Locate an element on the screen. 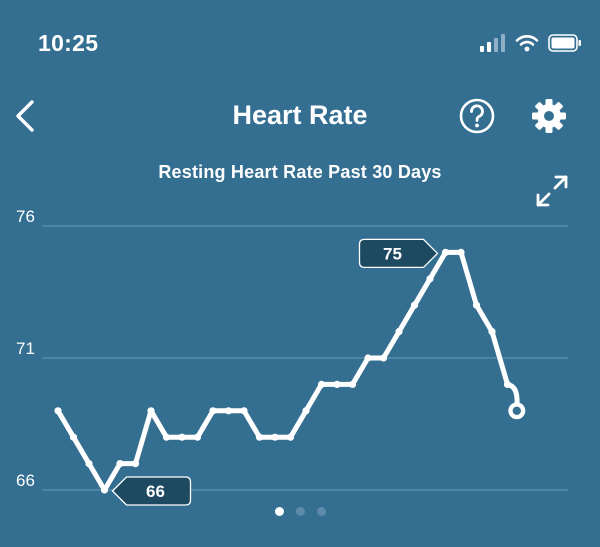 The width and height of the screenshot is (600, 547). current-point-marker-center is located at coordinates (516, 410).